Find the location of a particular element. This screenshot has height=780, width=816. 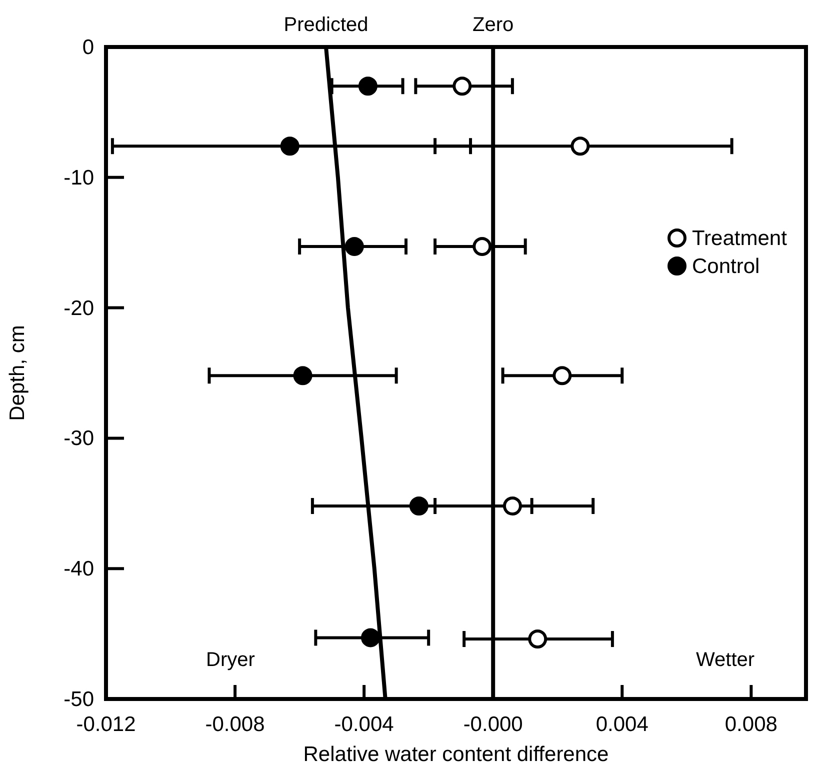

y-tick-label: -50 is located at coordinates (79, 699).